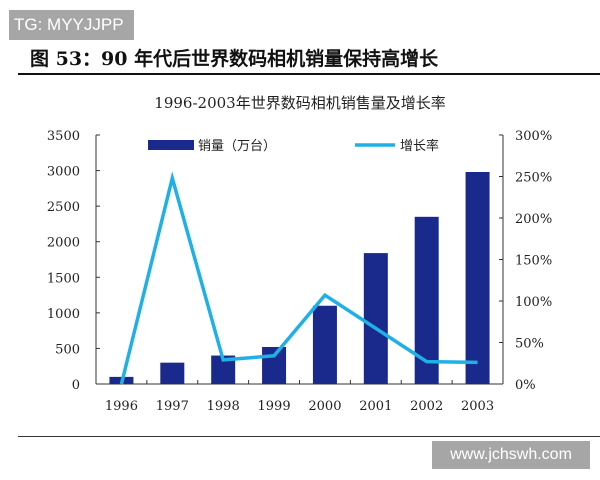  Describe the element at coordinates (237, 146) in the screenshot. I see `legend-bar-label: 销量（万台）` at that location.